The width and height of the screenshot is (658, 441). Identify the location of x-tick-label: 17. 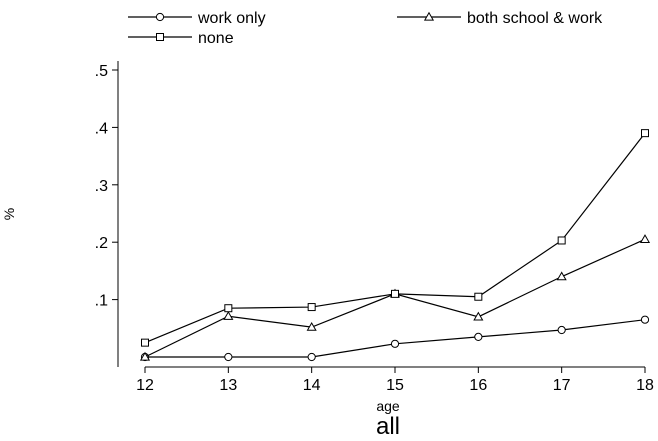
(562, 385).